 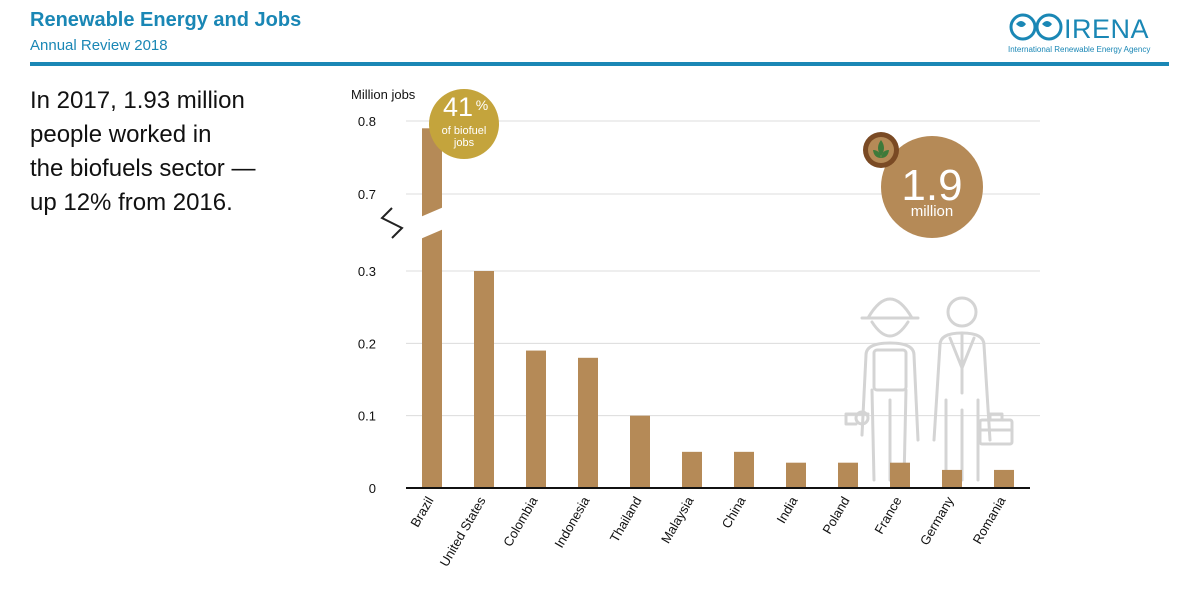 I want to click on y-tick-label: 0.1, so click(x=367, y=416).